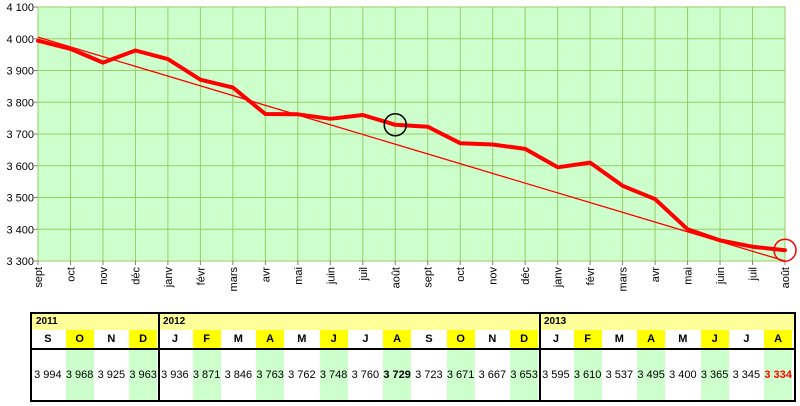 The width and height of the screenshot is (800, 406). I want to click on x-tick-label: janv, so click(169, 278).